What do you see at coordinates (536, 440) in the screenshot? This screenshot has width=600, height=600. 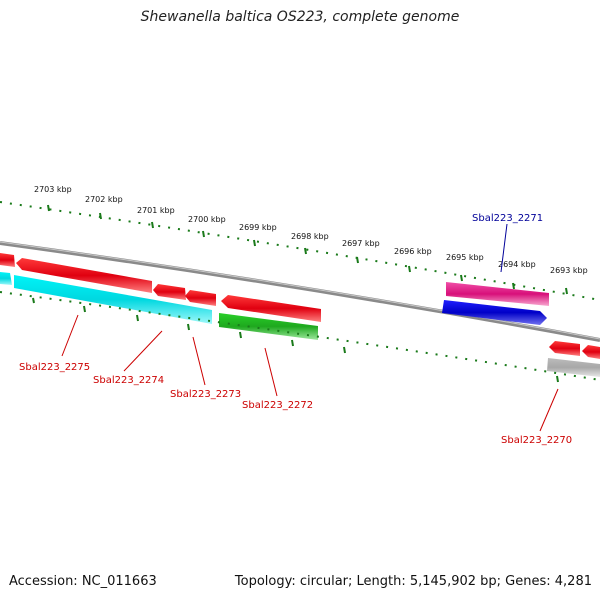 I see `gene-label-sbal223-2270: Sbal223_2270` at bounding box center [536, 440].